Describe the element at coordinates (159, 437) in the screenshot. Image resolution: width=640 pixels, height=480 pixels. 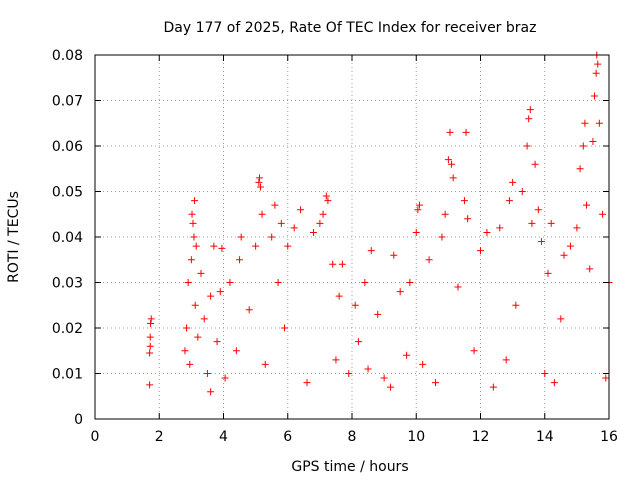
I see `x-tick-label: 2` at that location.